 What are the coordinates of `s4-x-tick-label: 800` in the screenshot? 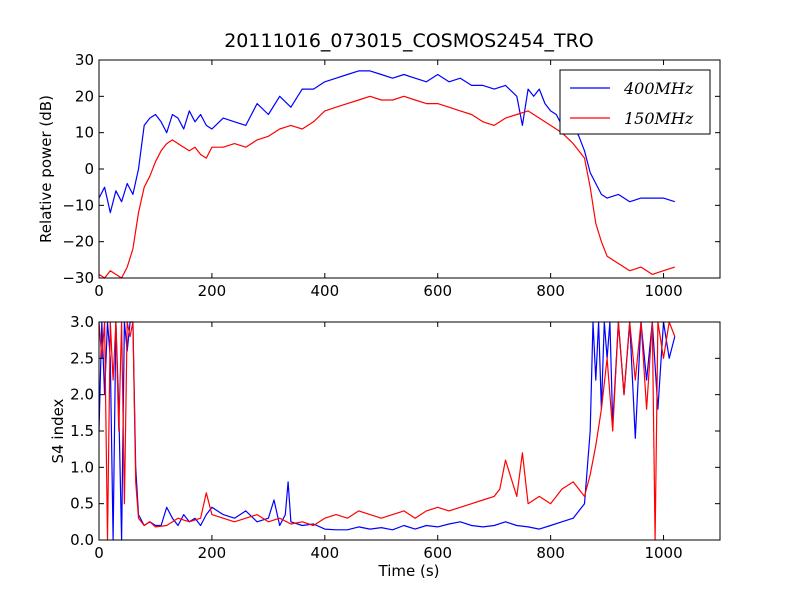 It's located at (550, 553).